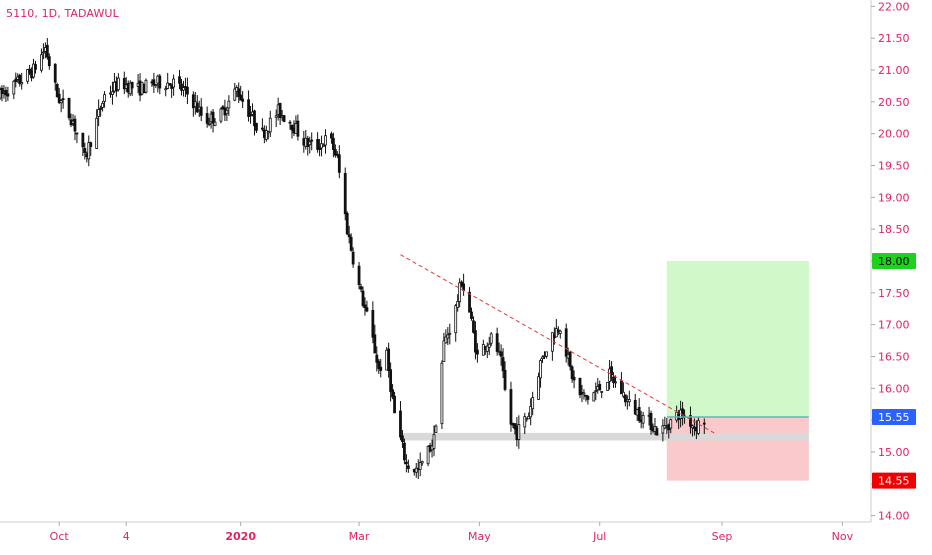 Image resolution: width=932 pixels, height=555 pixels. What do you see at coordinates (894, 481) in the screenshot?
I see `stop-price-badge-label: 14.55` at bounding box center [894, 481].